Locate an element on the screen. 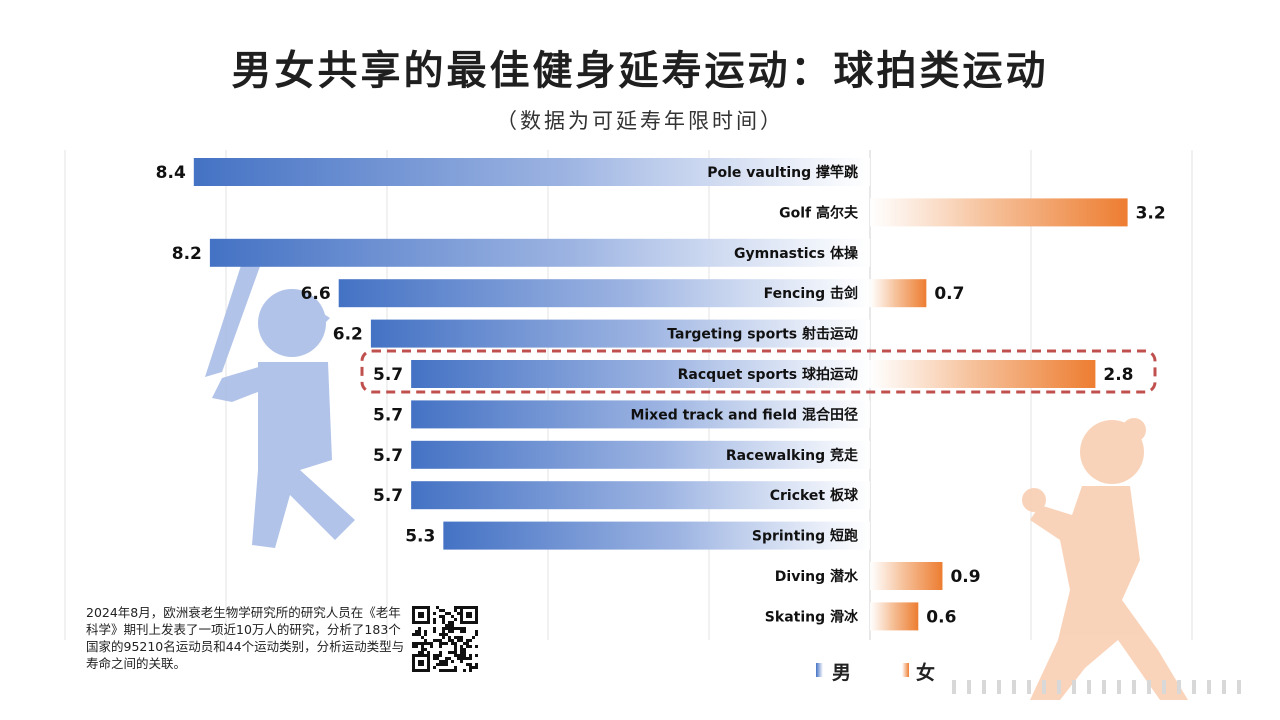  value-label-female: 2.8 is located at coordinates (1118, 375).